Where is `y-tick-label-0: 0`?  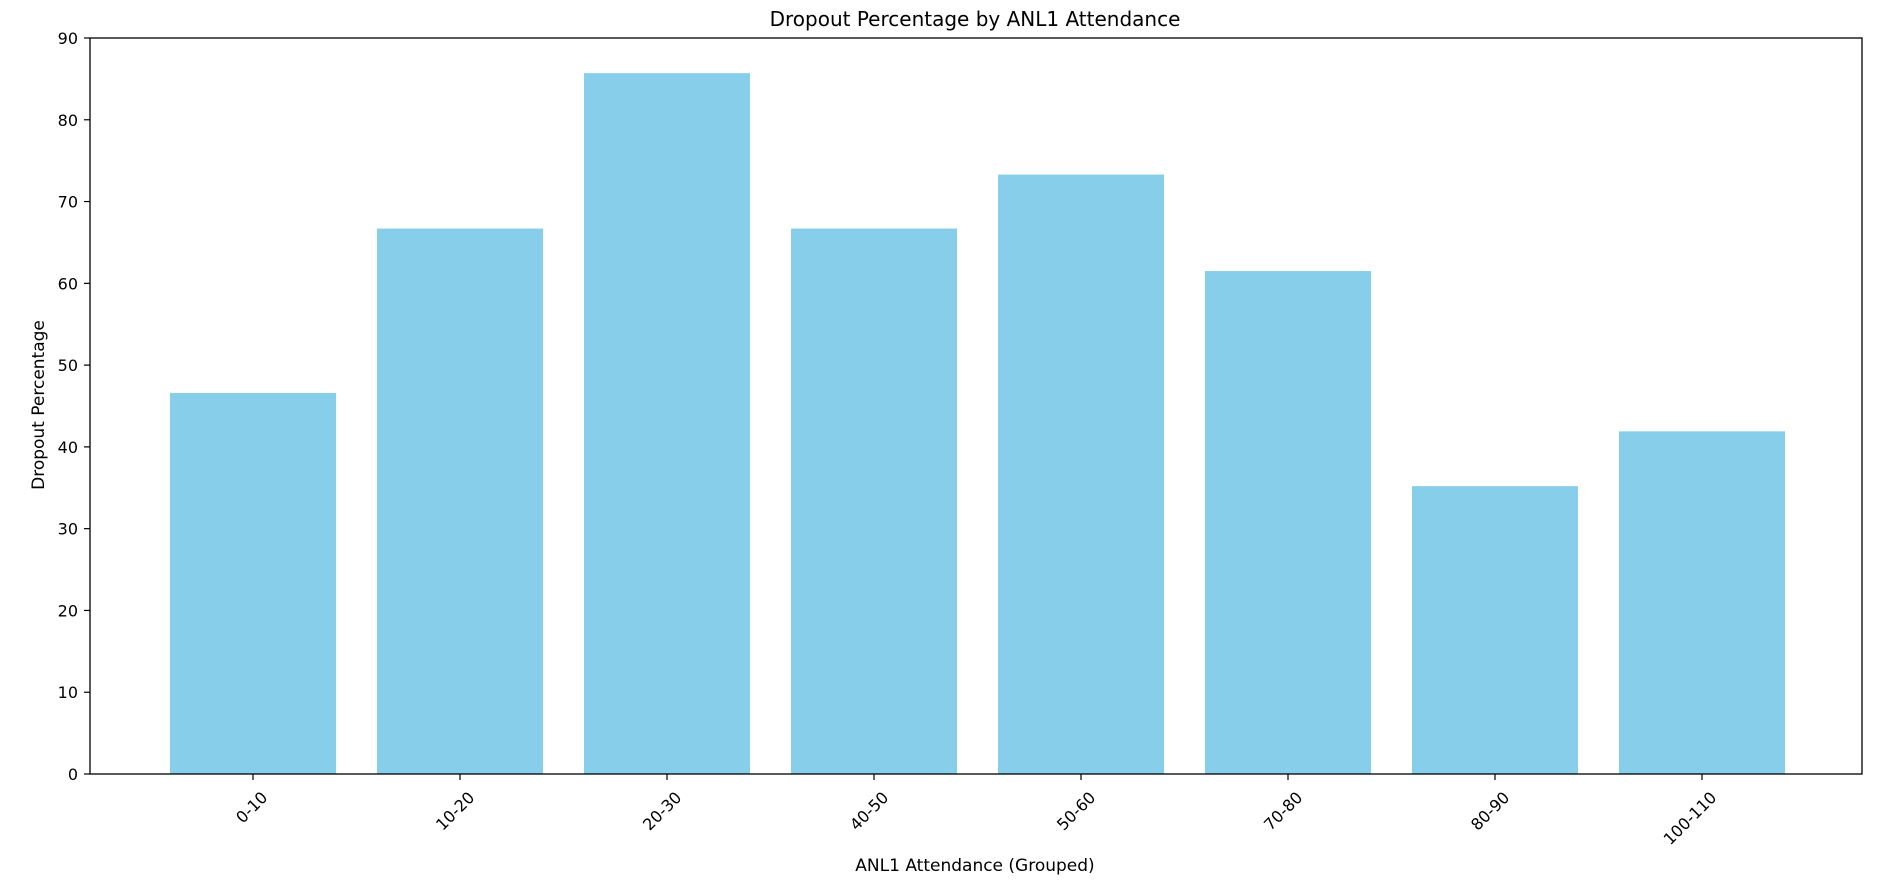 y-tick-label-0: 0 is located at coordinates (73, 774).